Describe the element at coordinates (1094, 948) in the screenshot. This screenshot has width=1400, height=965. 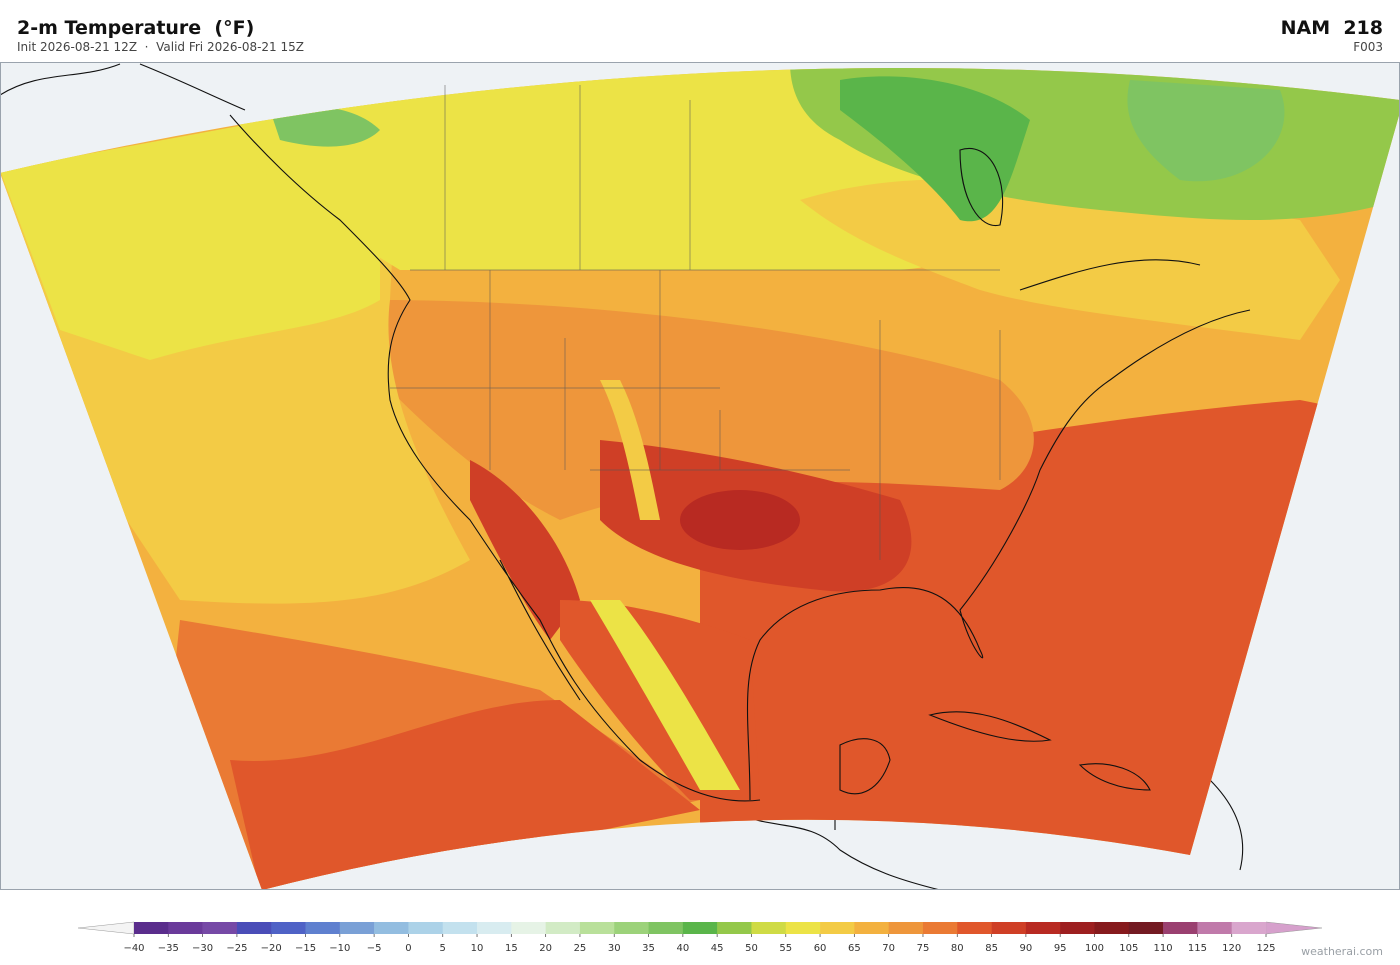
I see `colorbar-tick-label: 100` at that location.